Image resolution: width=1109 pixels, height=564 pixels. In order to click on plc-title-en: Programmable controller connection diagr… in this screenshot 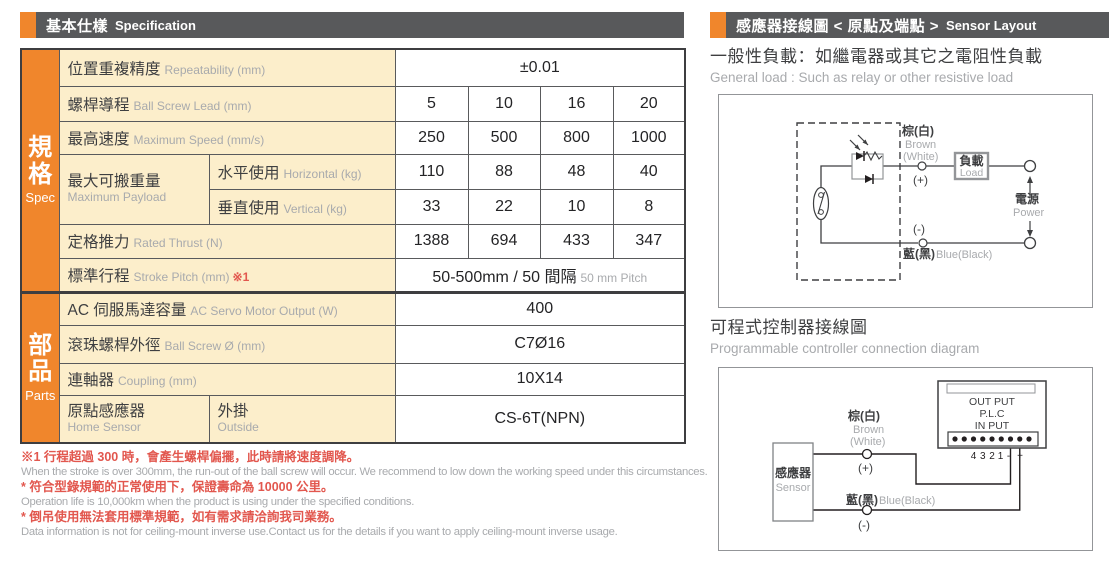, I will do `click(845, 348)`.